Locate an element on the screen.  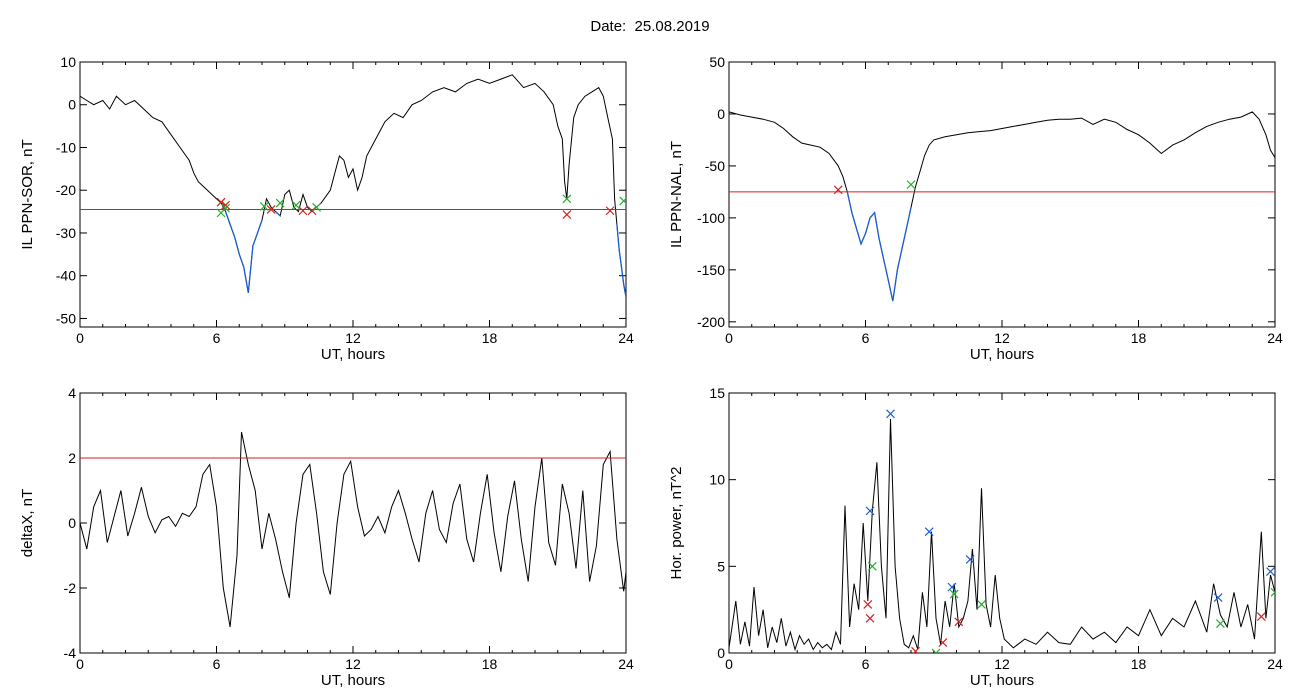
y-tick-label: -100 is located at coordinates (711, 218).